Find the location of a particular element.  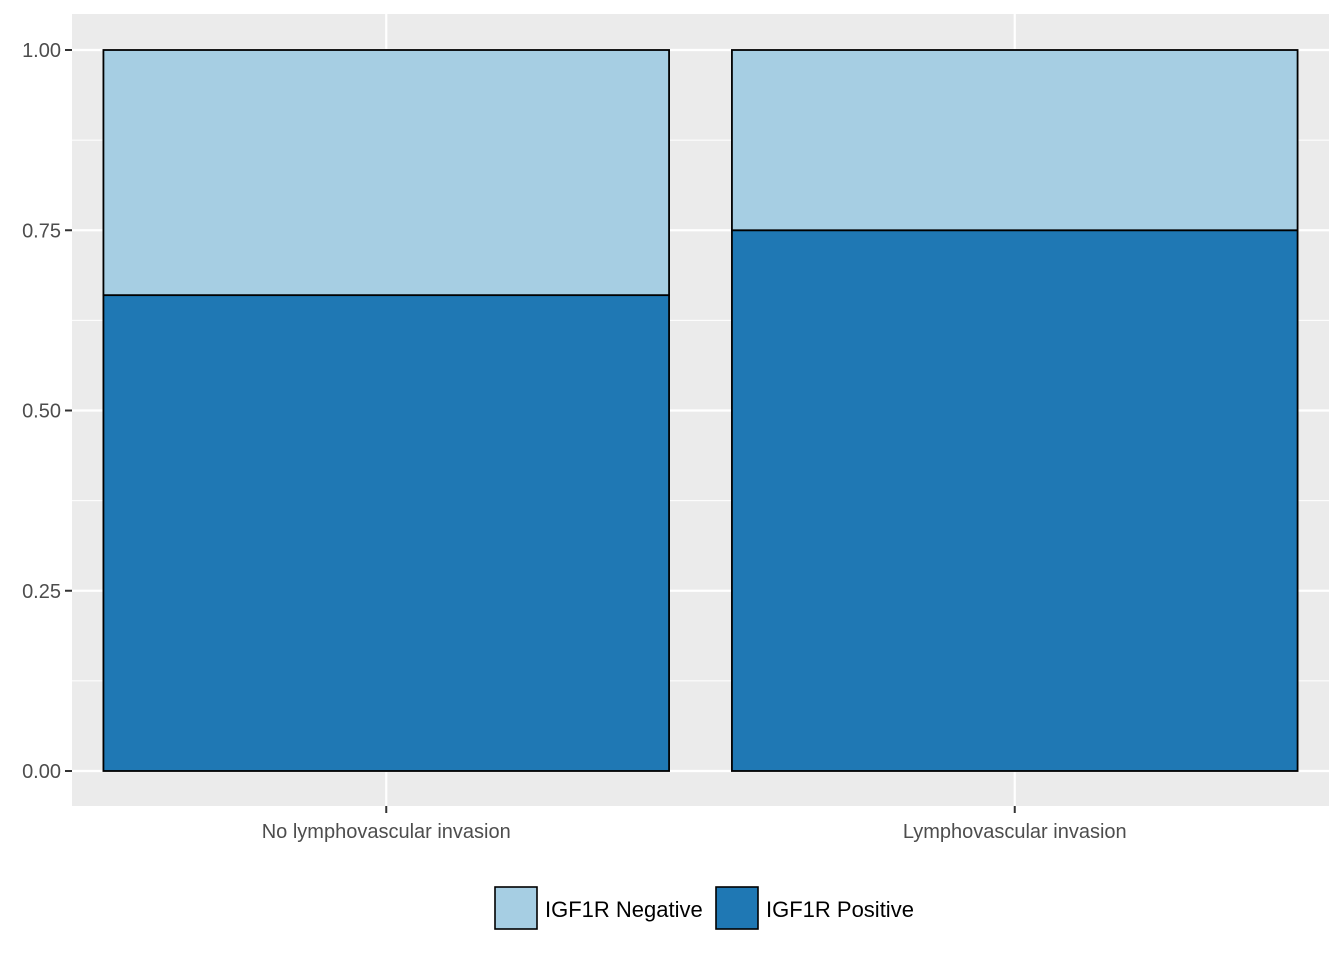

bar-igf1r-negative-no-lymphovascular-invasion is located at coordinates (386, 173).